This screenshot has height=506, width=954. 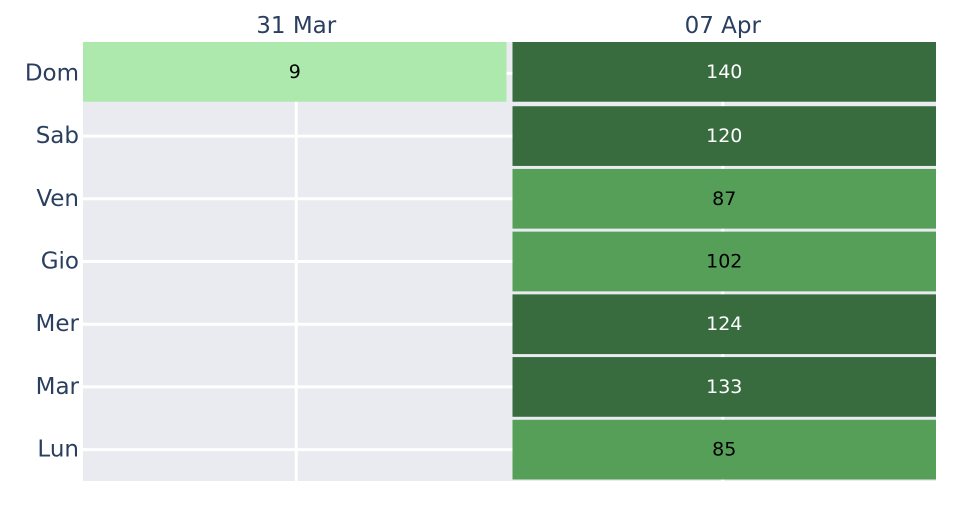 I want to click on x-tick-label: 31 Mar, so click(x=296, y=26).